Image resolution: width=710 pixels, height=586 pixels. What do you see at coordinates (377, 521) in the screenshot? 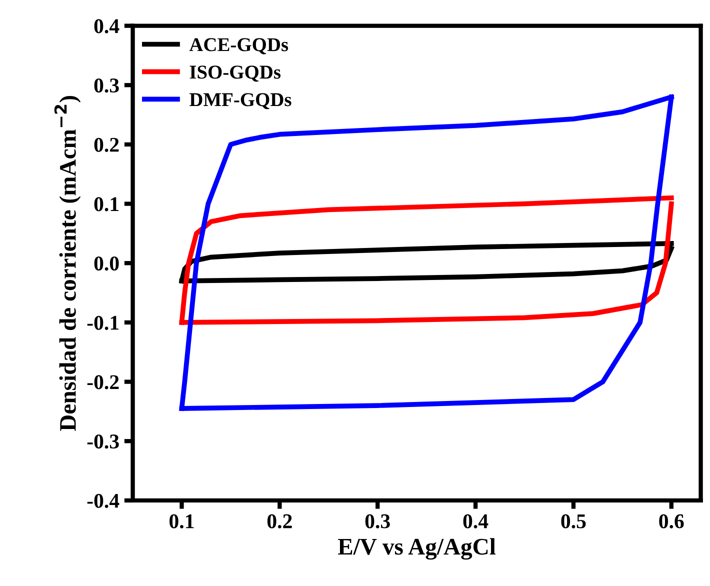
I see `x-tick-label: 0.3` at bounding box center [377, 521].